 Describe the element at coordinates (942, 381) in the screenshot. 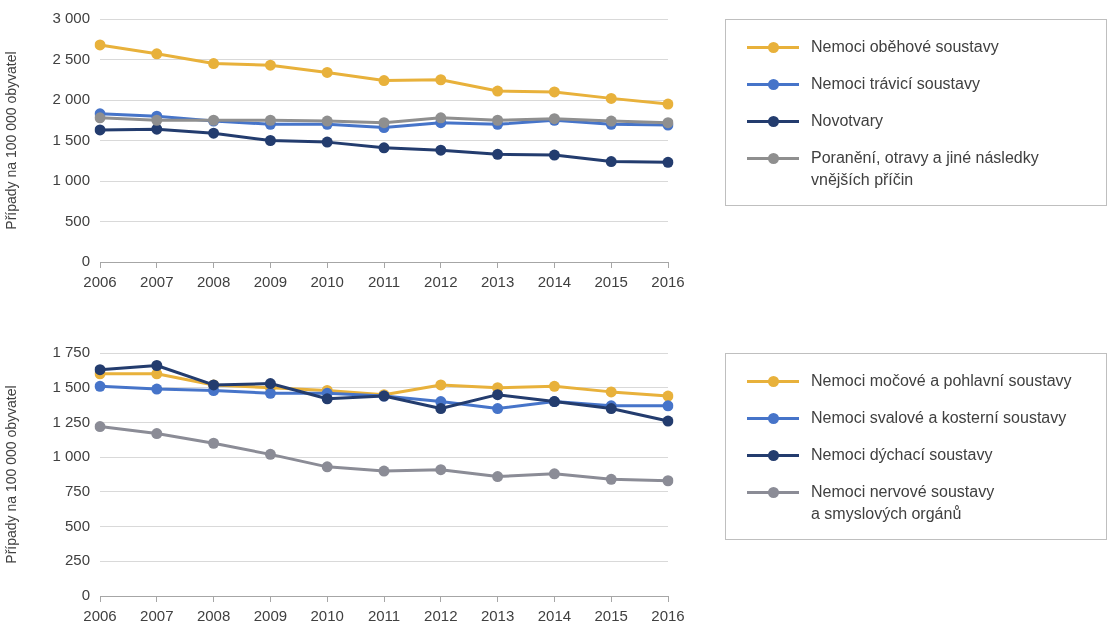

I see `legend-label: Nemoci močové a pohlavní soustavy` at that location.